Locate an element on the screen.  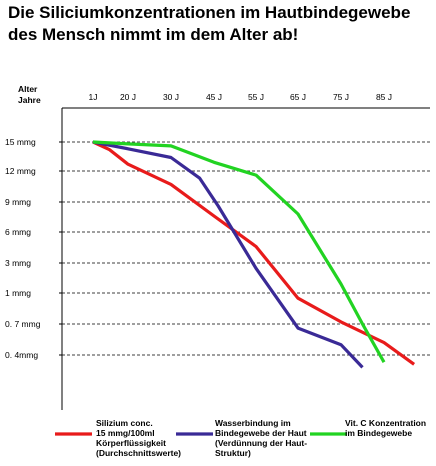
x-axis-label-line2: Jahre is located at coordinates (29, 100).